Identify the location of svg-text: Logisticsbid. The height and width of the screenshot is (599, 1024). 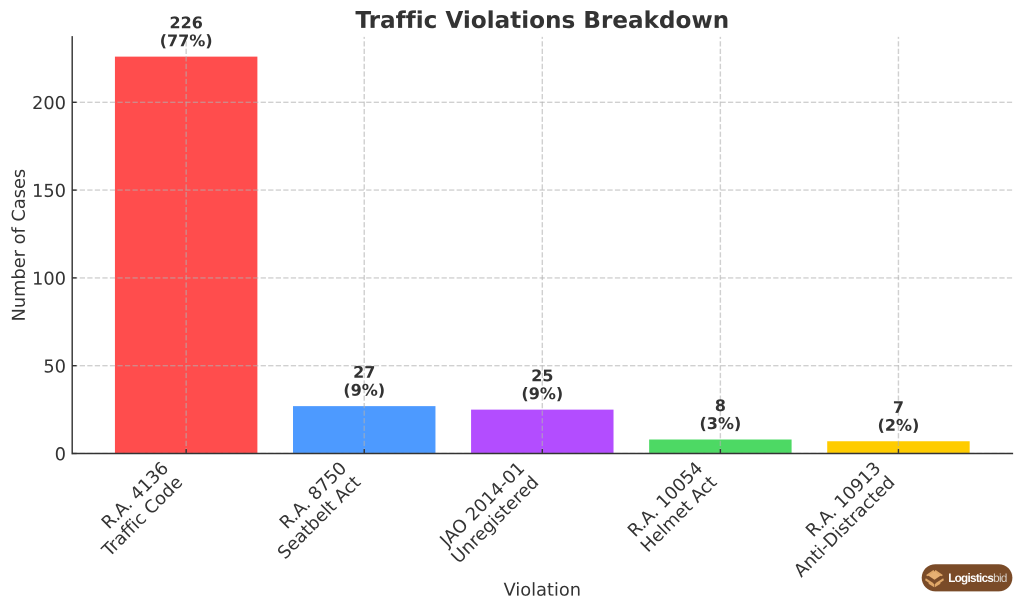
(977, 578).